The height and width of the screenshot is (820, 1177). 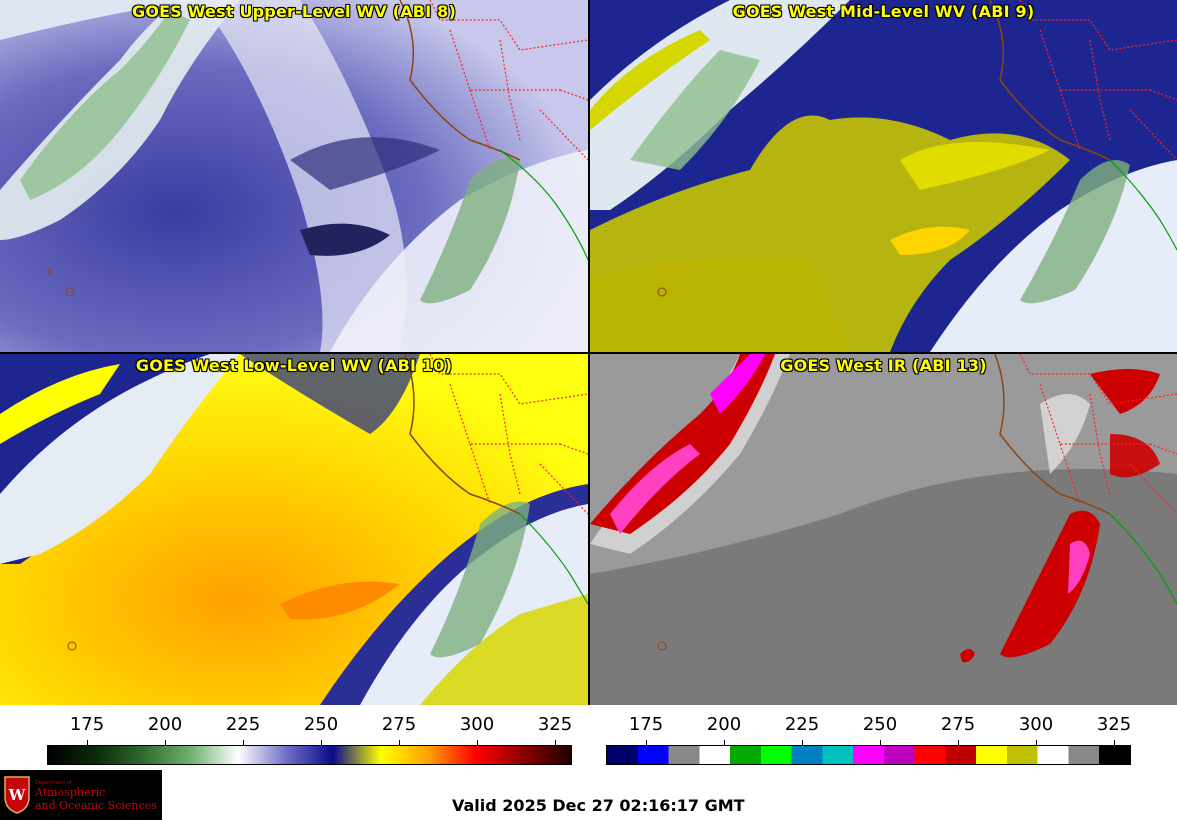 I want to click on uw-crest-icon: W, so click(x=17, y=795).